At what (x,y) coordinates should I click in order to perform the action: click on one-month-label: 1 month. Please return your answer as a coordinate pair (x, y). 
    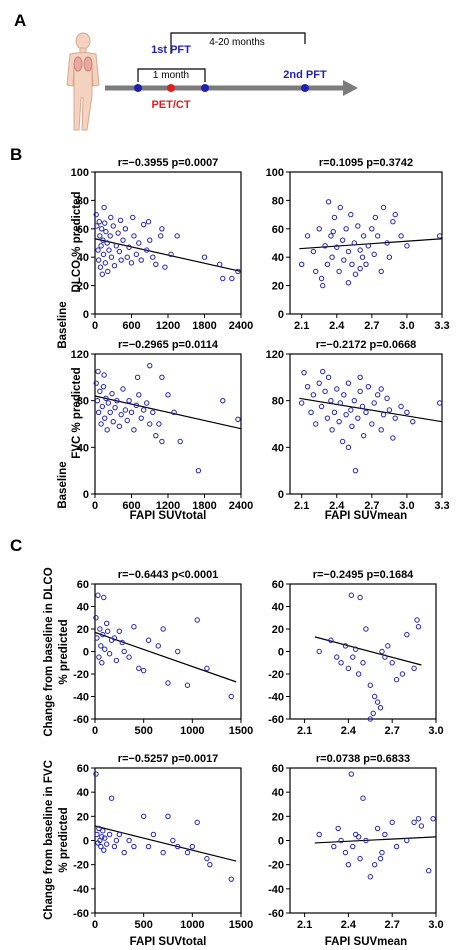
    Looking at the image, I should click on (171, 75).